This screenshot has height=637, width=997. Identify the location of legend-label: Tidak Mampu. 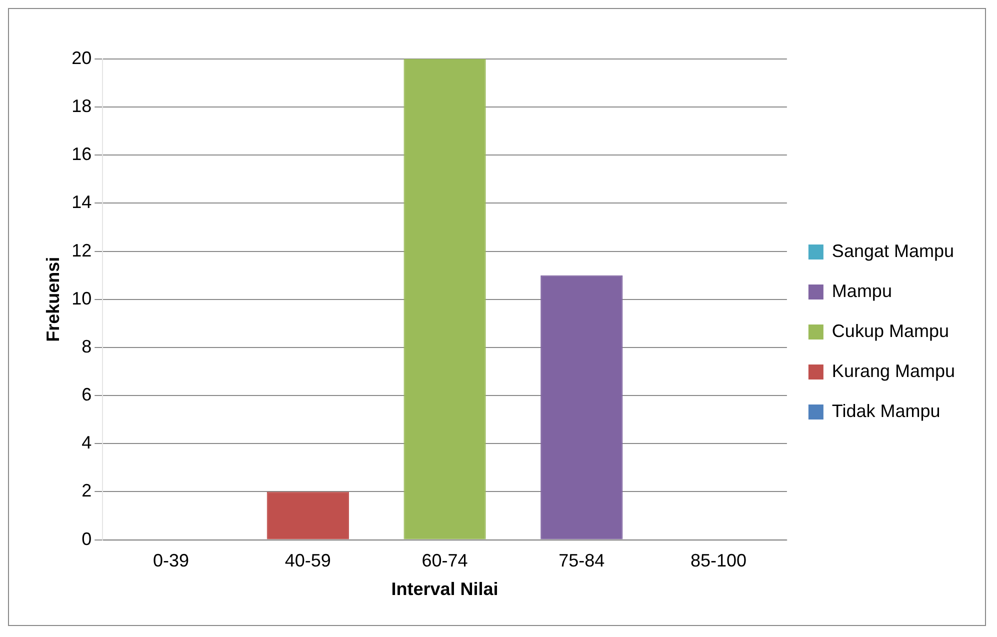
(886, 410).